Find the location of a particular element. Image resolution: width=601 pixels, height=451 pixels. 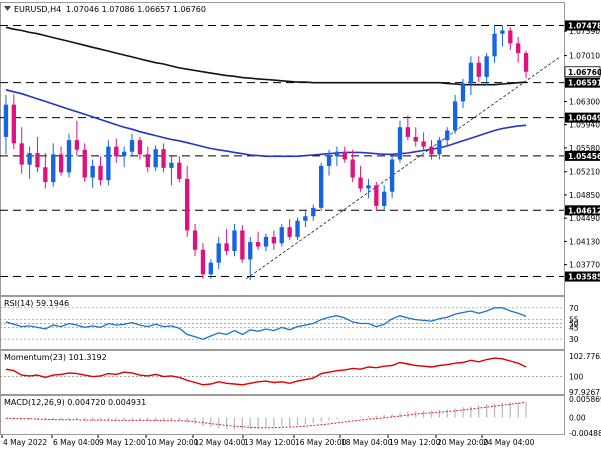

macd-caption: MACD(12,26,9) 0.004720 0.004931 is located at coordinates (75, 402).